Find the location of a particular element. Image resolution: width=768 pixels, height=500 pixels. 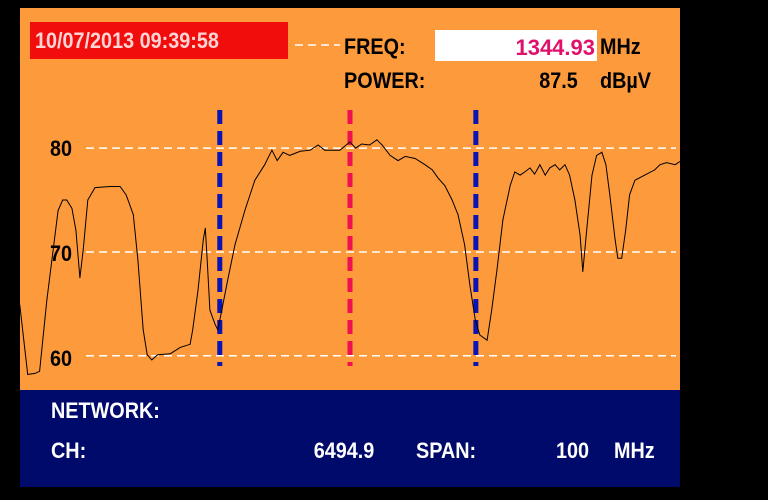

timestamp-box: 10/07/2013 09:39:58 is located at coordinates (159, 40).